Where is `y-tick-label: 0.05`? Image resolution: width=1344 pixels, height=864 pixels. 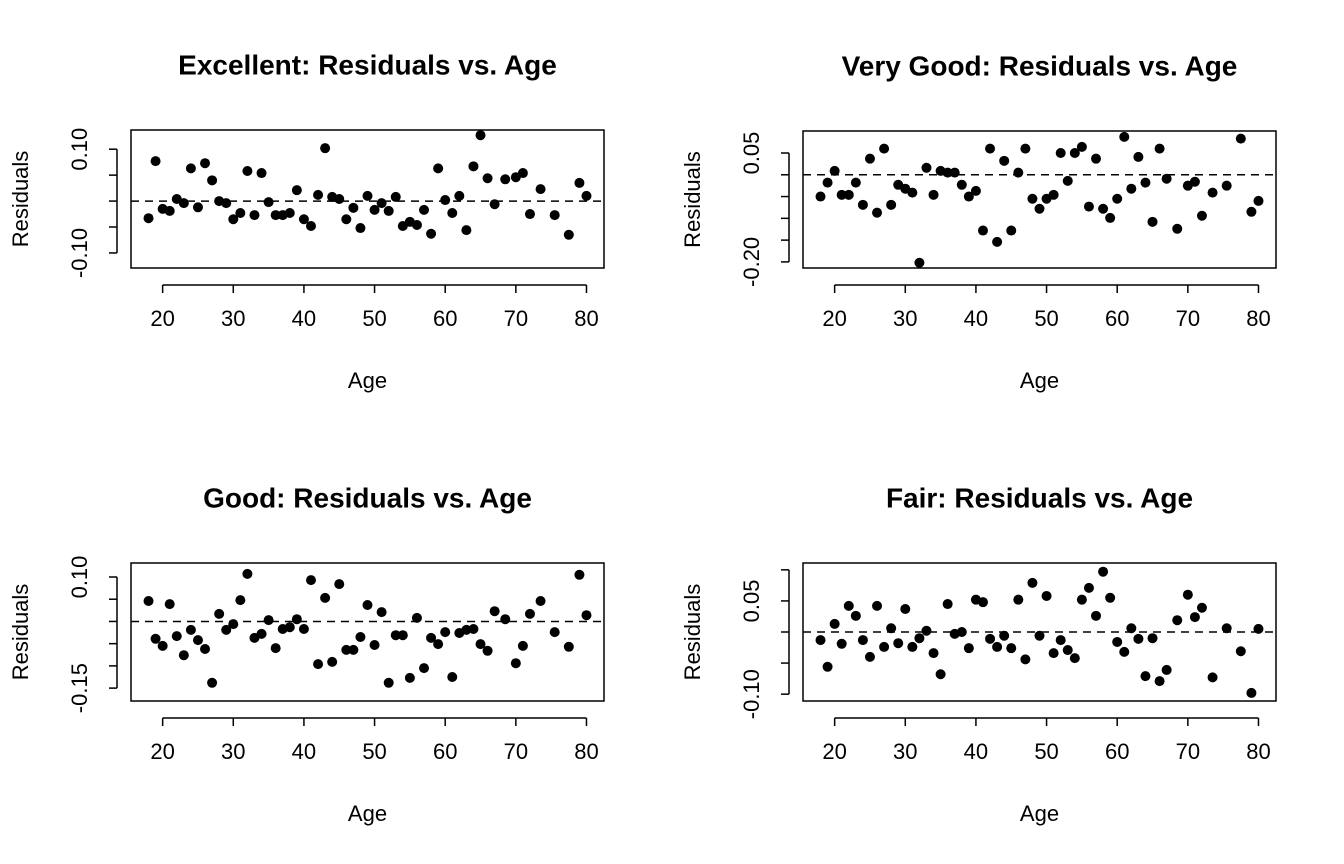
y-tick-label: 0.05 is located at coordinates (751, 153).